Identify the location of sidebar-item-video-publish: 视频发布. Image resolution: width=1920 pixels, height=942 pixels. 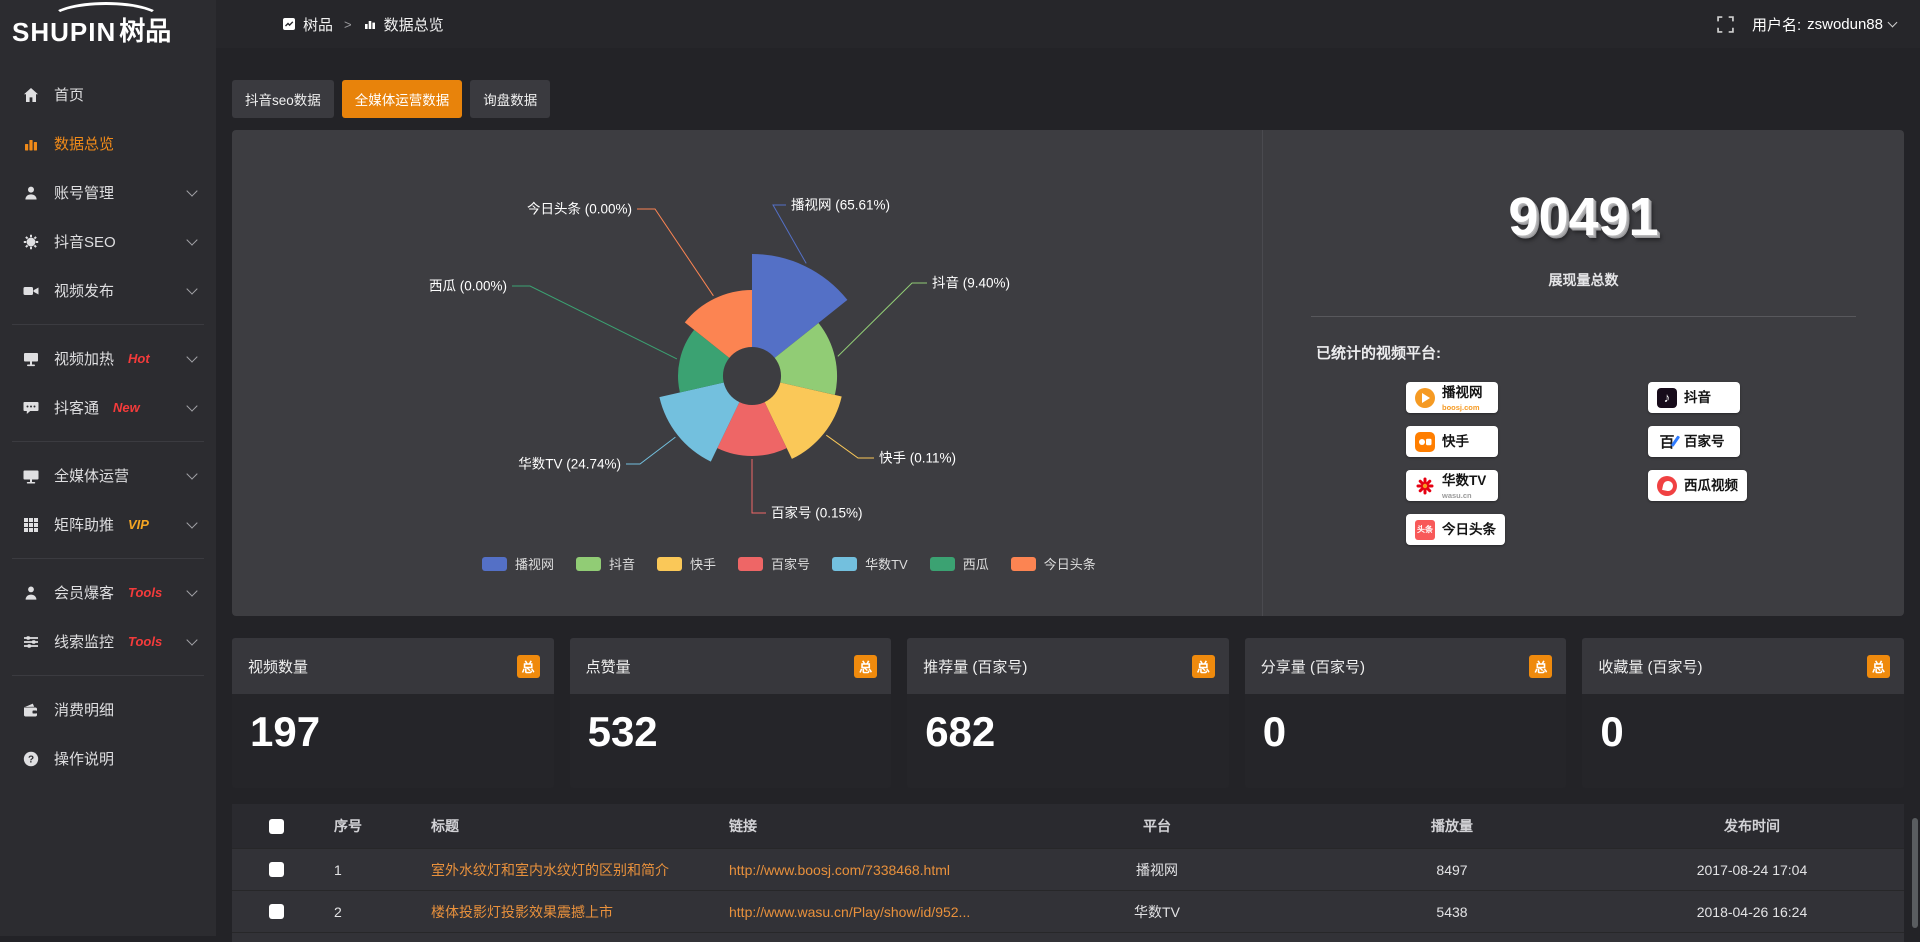
(108, 290).